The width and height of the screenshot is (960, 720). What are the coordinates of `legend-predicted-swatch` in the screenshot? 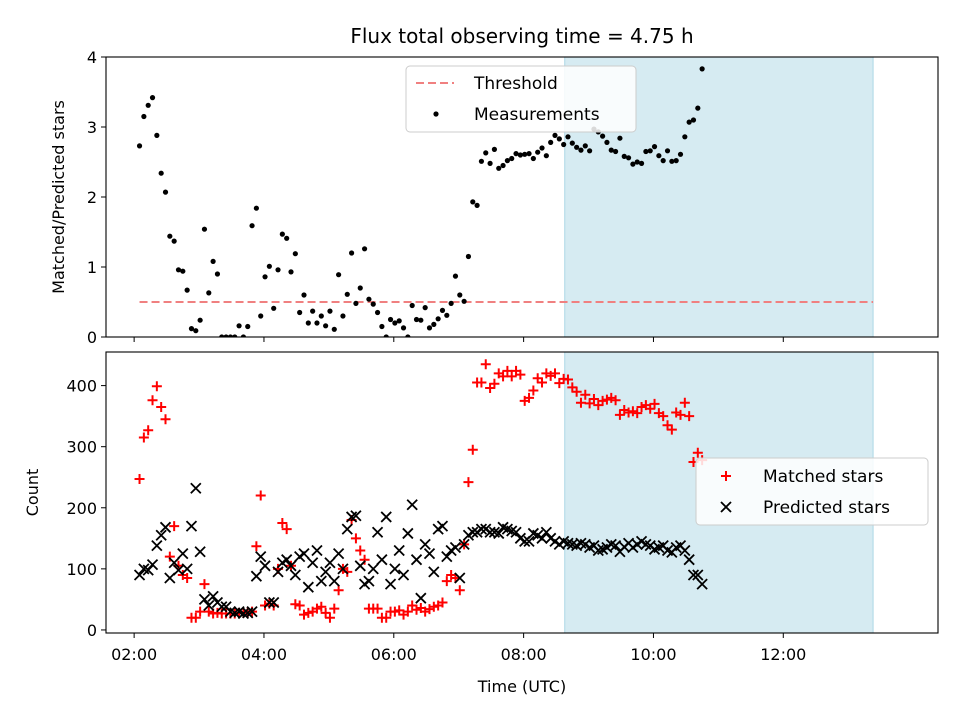 It's located at (726, 507).